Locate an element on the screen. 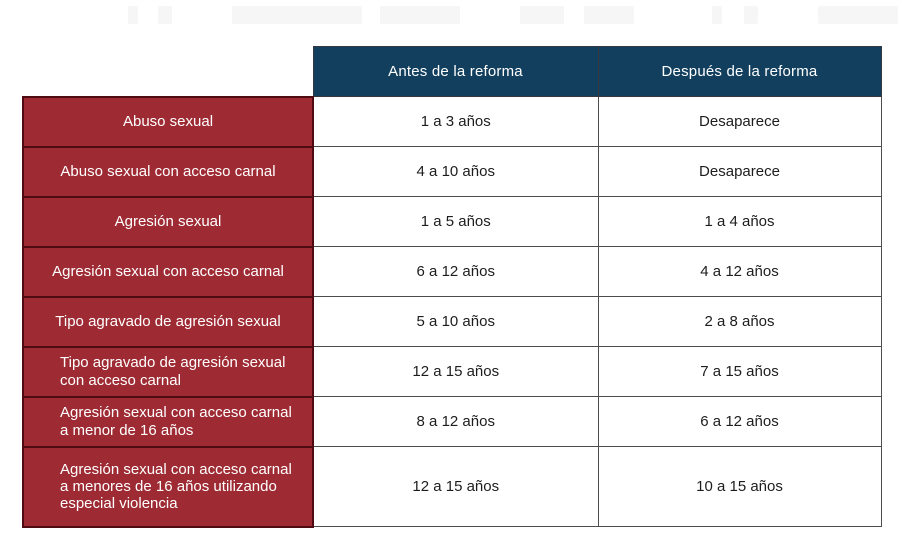 The image size is (902, 540). row-label-cell: Abuso sexual con acceso carnal is located at coordinates (168, 171).